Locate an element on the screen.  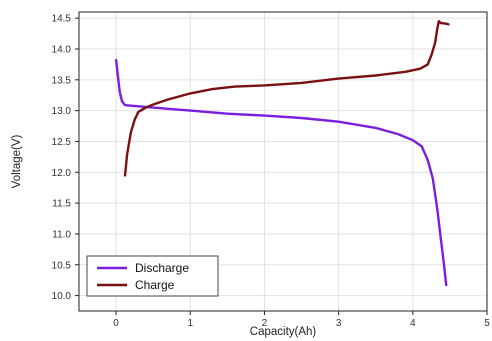
y-tick-label: 13.0 is located at coordinates (62, 111).